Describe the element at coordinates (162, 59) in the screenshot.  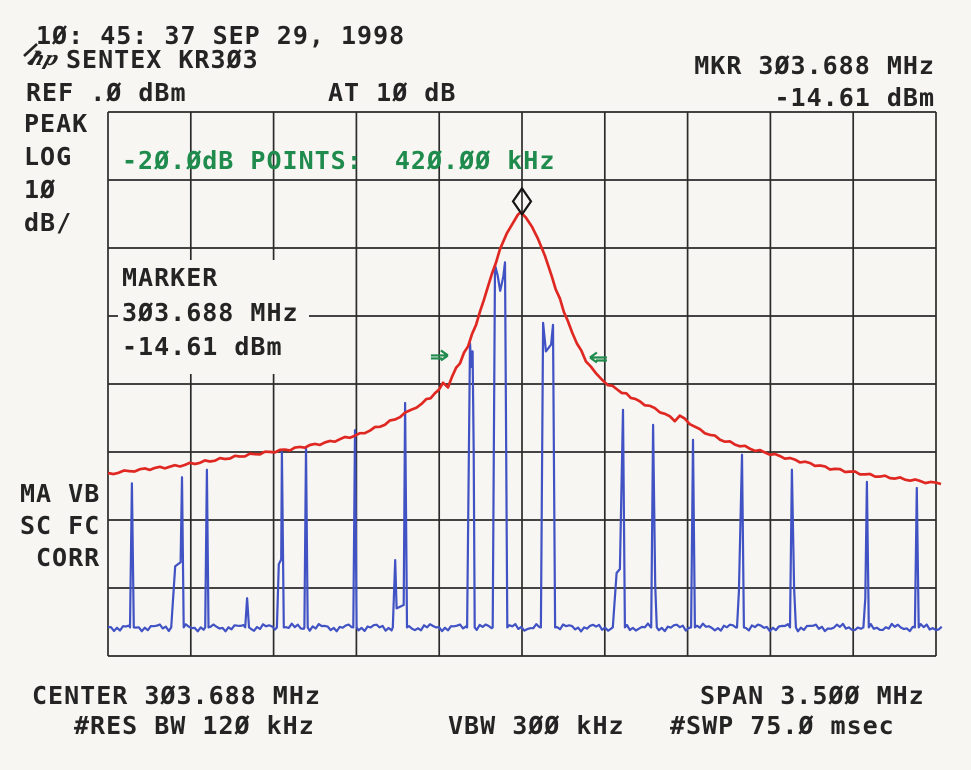
I see `model-id: SENTEX KR3Ø3` at that location.